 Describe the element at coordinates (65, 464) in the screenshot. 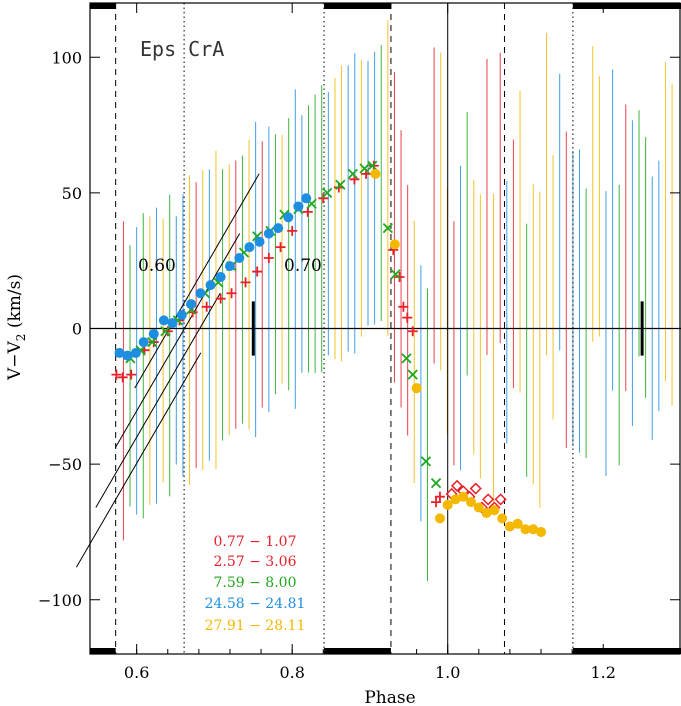

I see `y-tick-label: −50` at that location.